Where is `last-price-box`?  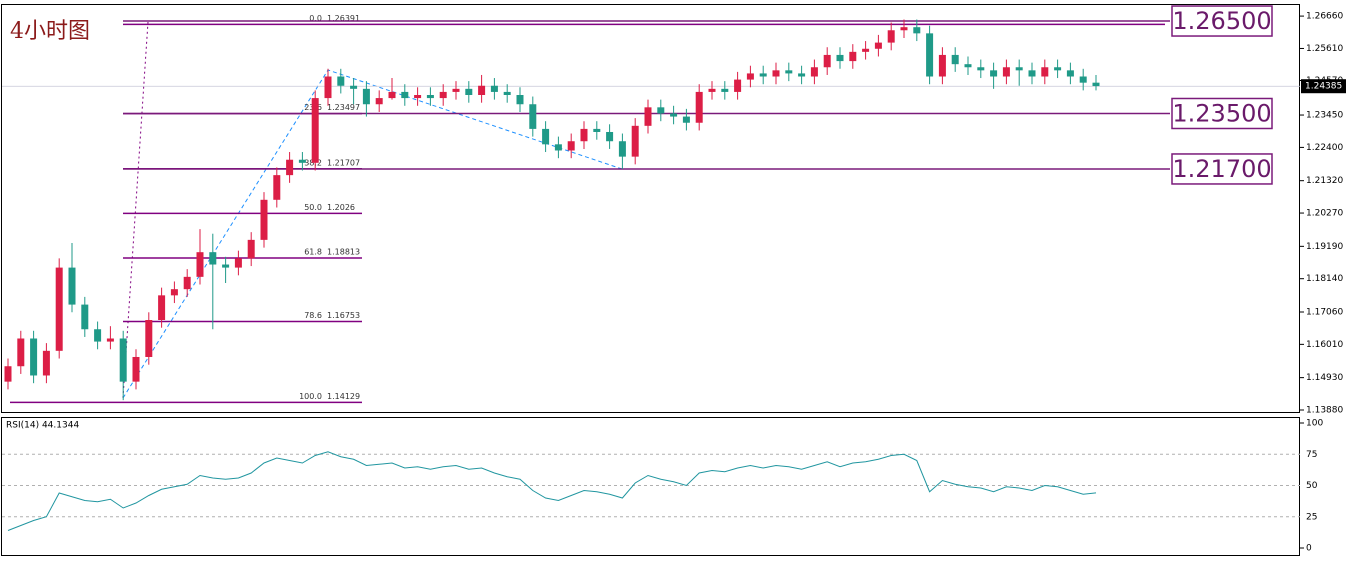
last-price-box is located at coordinates (1323, 86).